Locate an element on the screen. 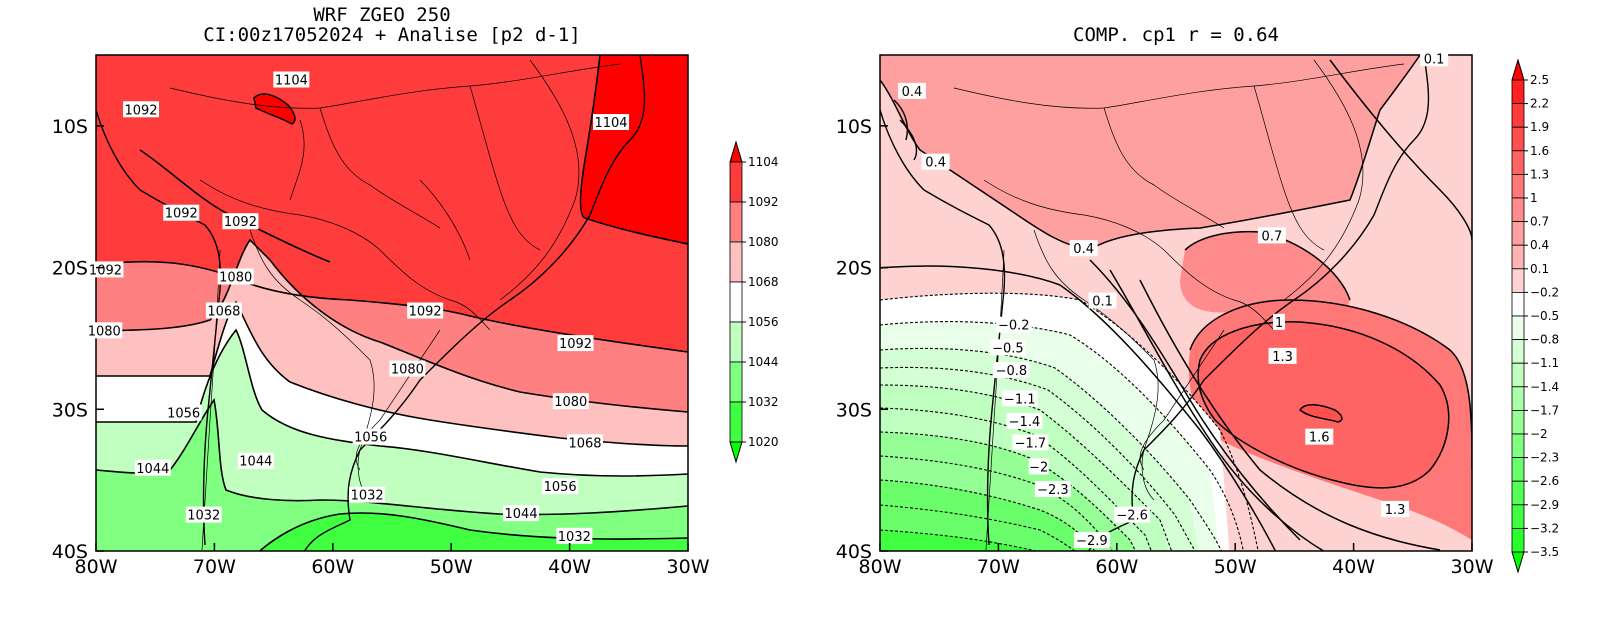 This screenshot has height=620, width=1604. contour-label-text: 1056 is located at coordinates (560, 487).